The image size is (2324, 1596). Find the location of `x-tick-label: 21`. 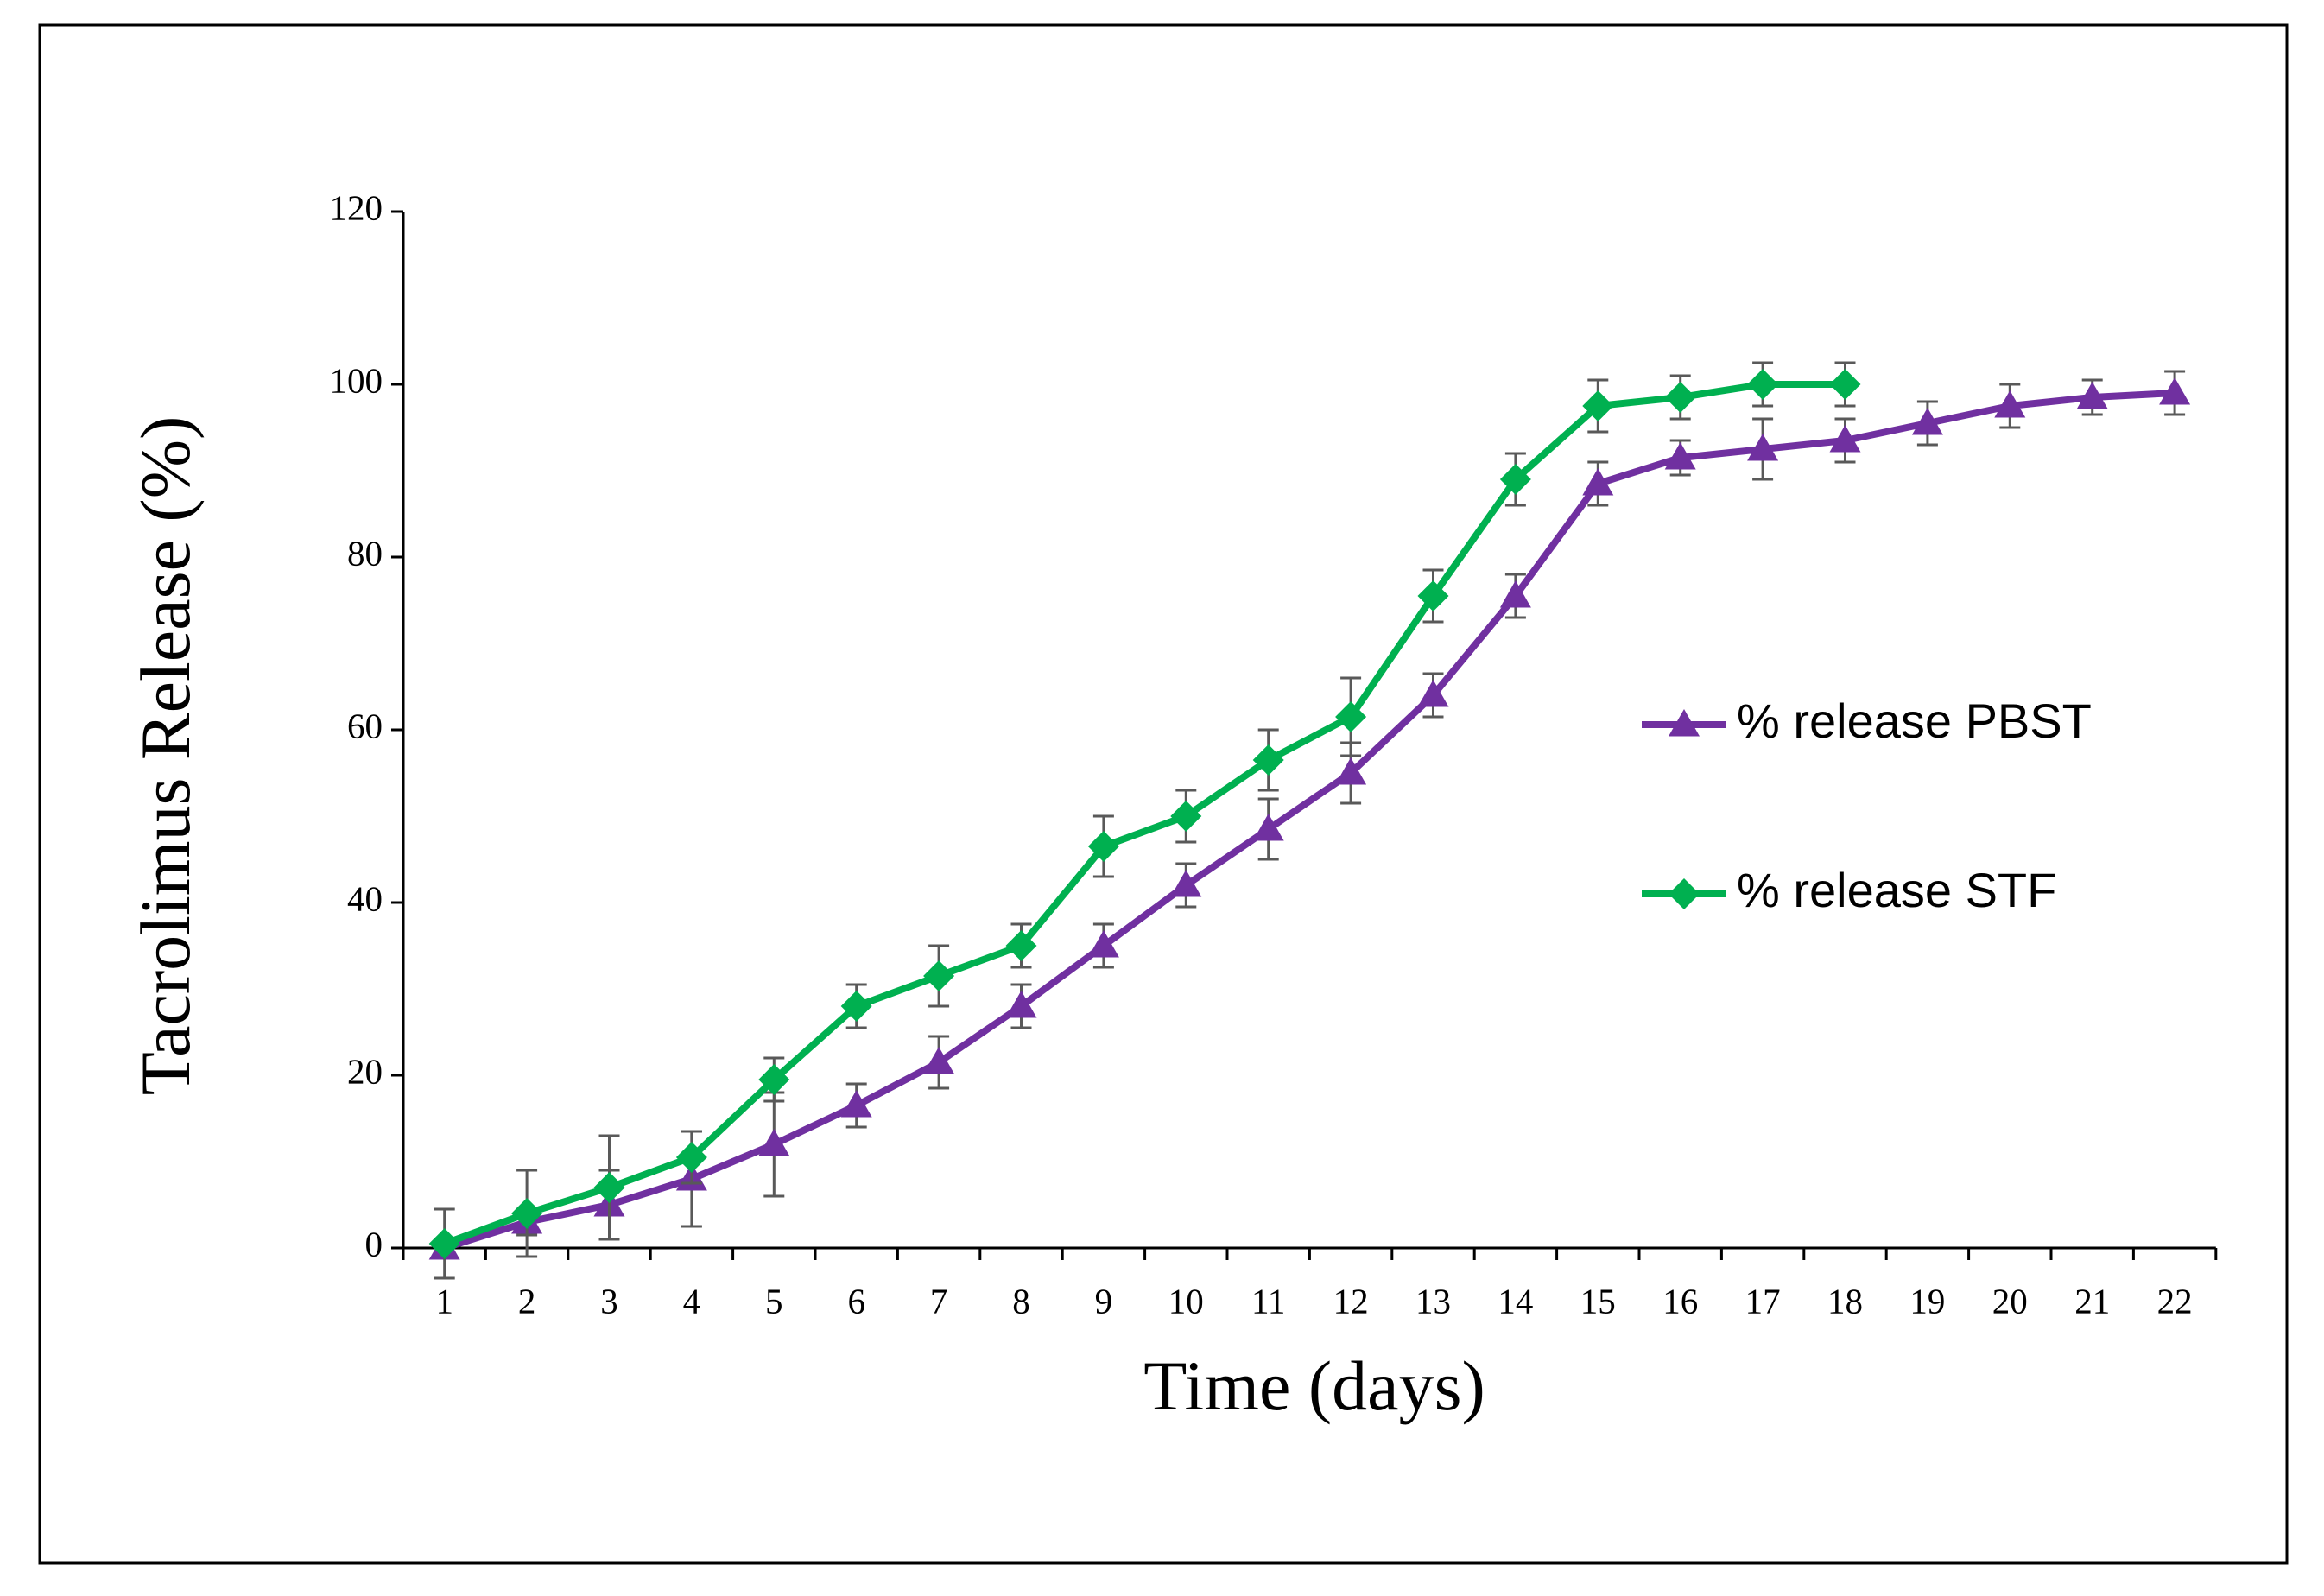

x-tick-label: 21 is located at coordinates (2092, 1300).